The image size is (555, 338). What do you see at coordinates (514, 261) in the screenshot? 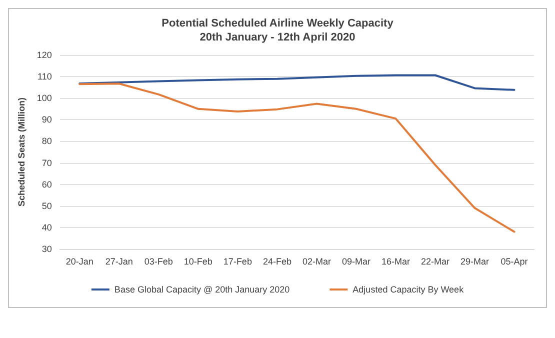
I see `x-tick-label: 05-Apr` at bounding box center [514, 261].